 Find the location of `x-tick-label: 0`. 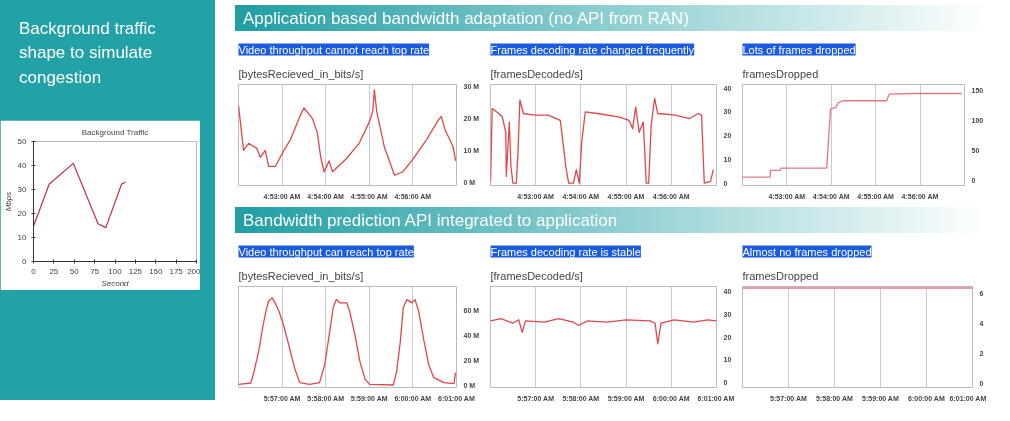

x-tick-label: 0 is located at coordinates (34, 271).